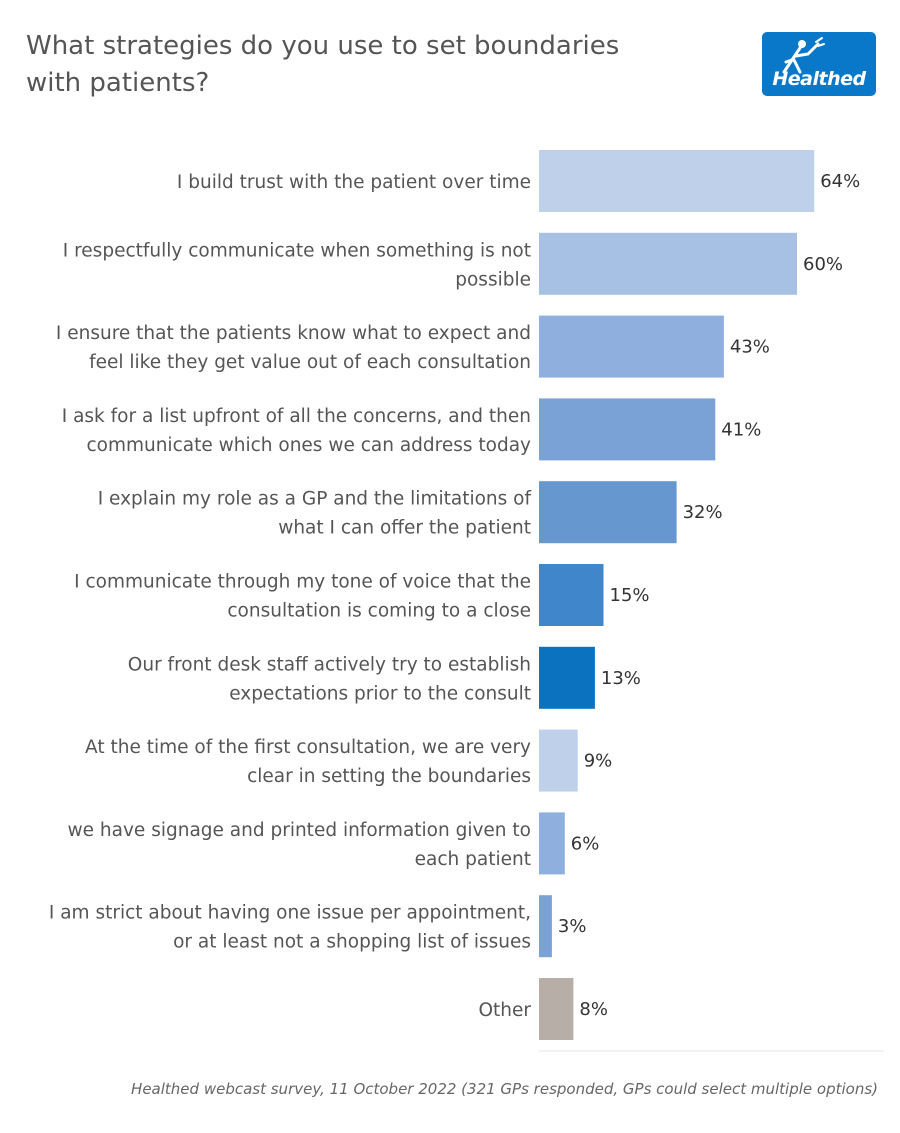 The height and width of the screenshot is (1133, 900). Describe the element at coordinates (504, 1010) in the screenshot. I see `category-label-11: Other` at that location.